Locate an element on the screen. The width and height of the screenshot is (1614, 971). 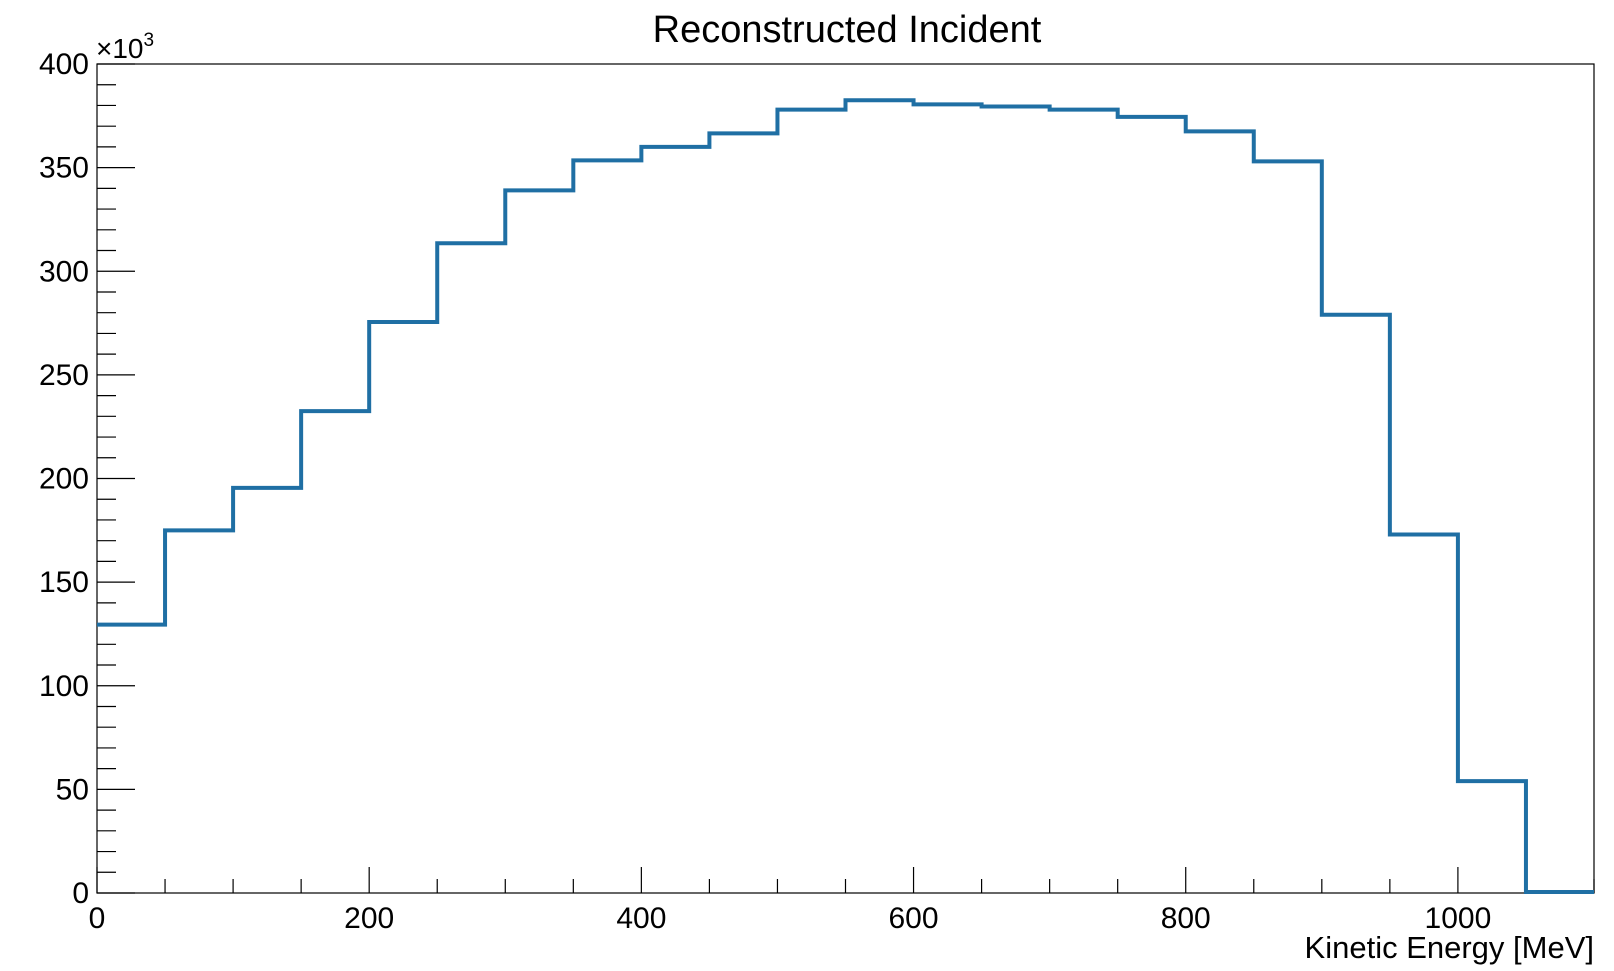
y-tick-label: 0 is located at coordinates (80, 893).